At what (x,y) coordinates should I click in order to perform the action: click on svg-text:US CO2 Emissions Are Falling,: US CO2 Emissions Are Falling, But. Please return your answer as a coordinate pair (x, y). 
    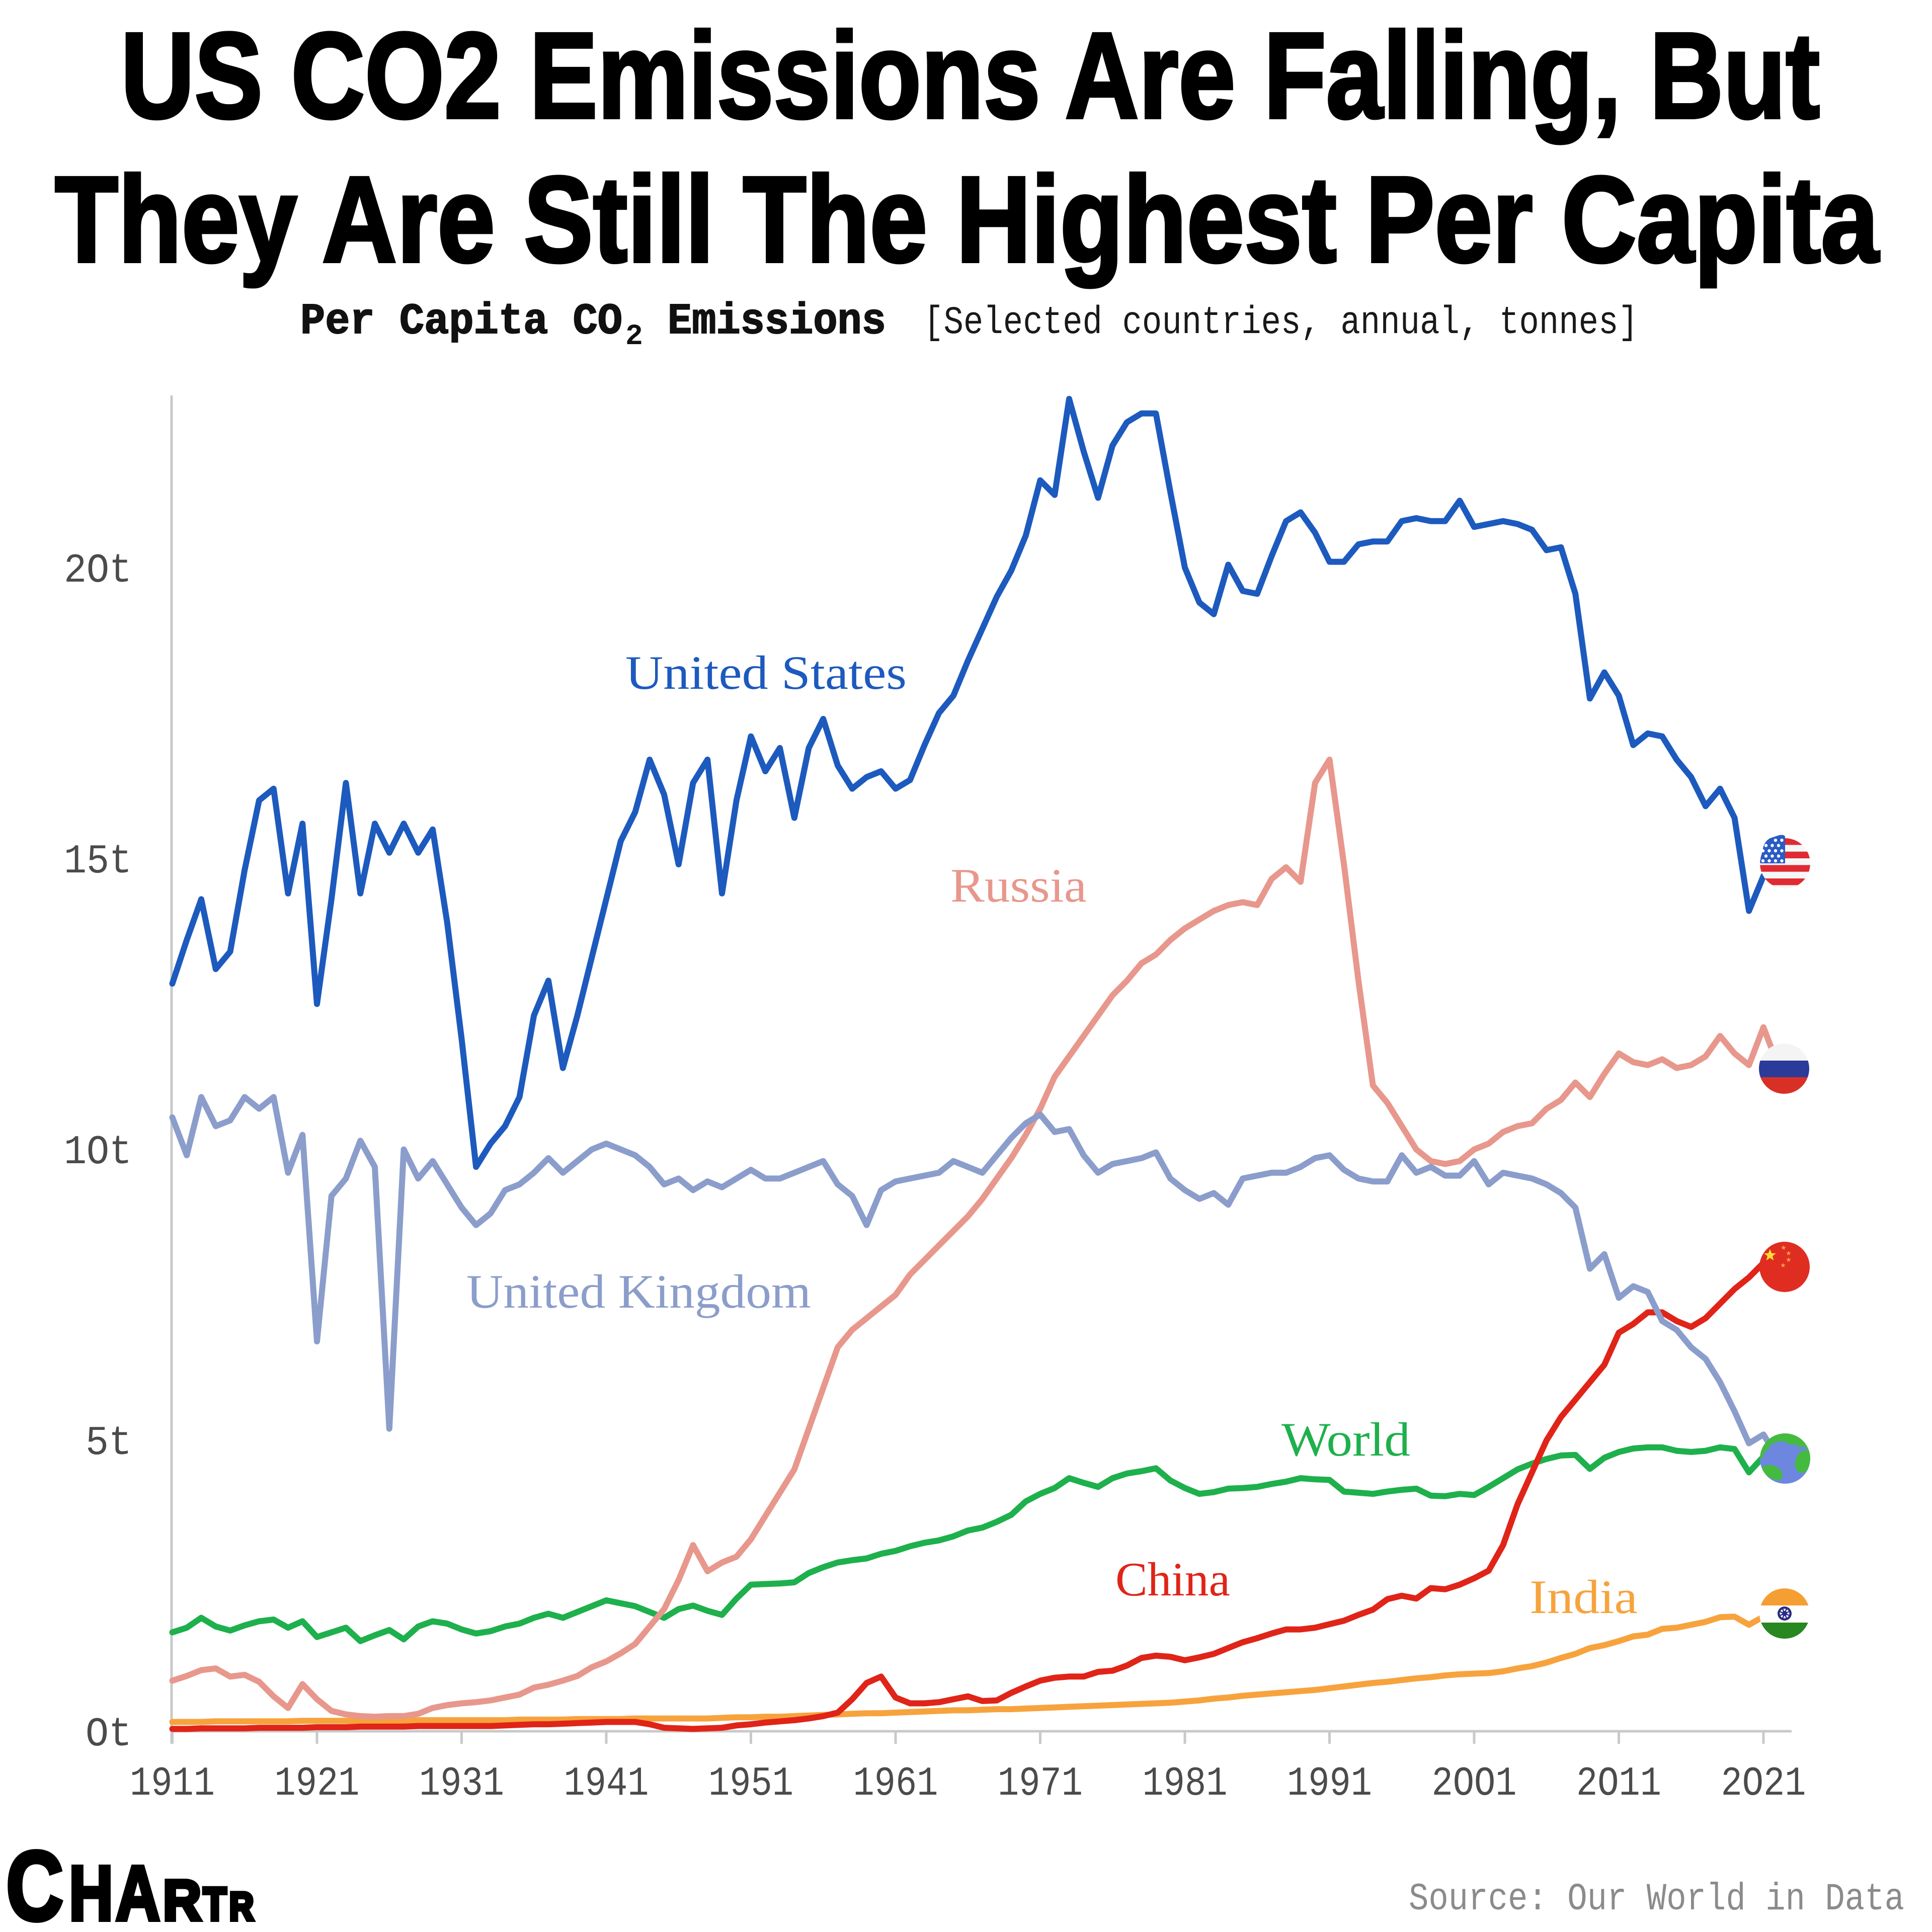
    Looking at the image, I should click on (970, 76).